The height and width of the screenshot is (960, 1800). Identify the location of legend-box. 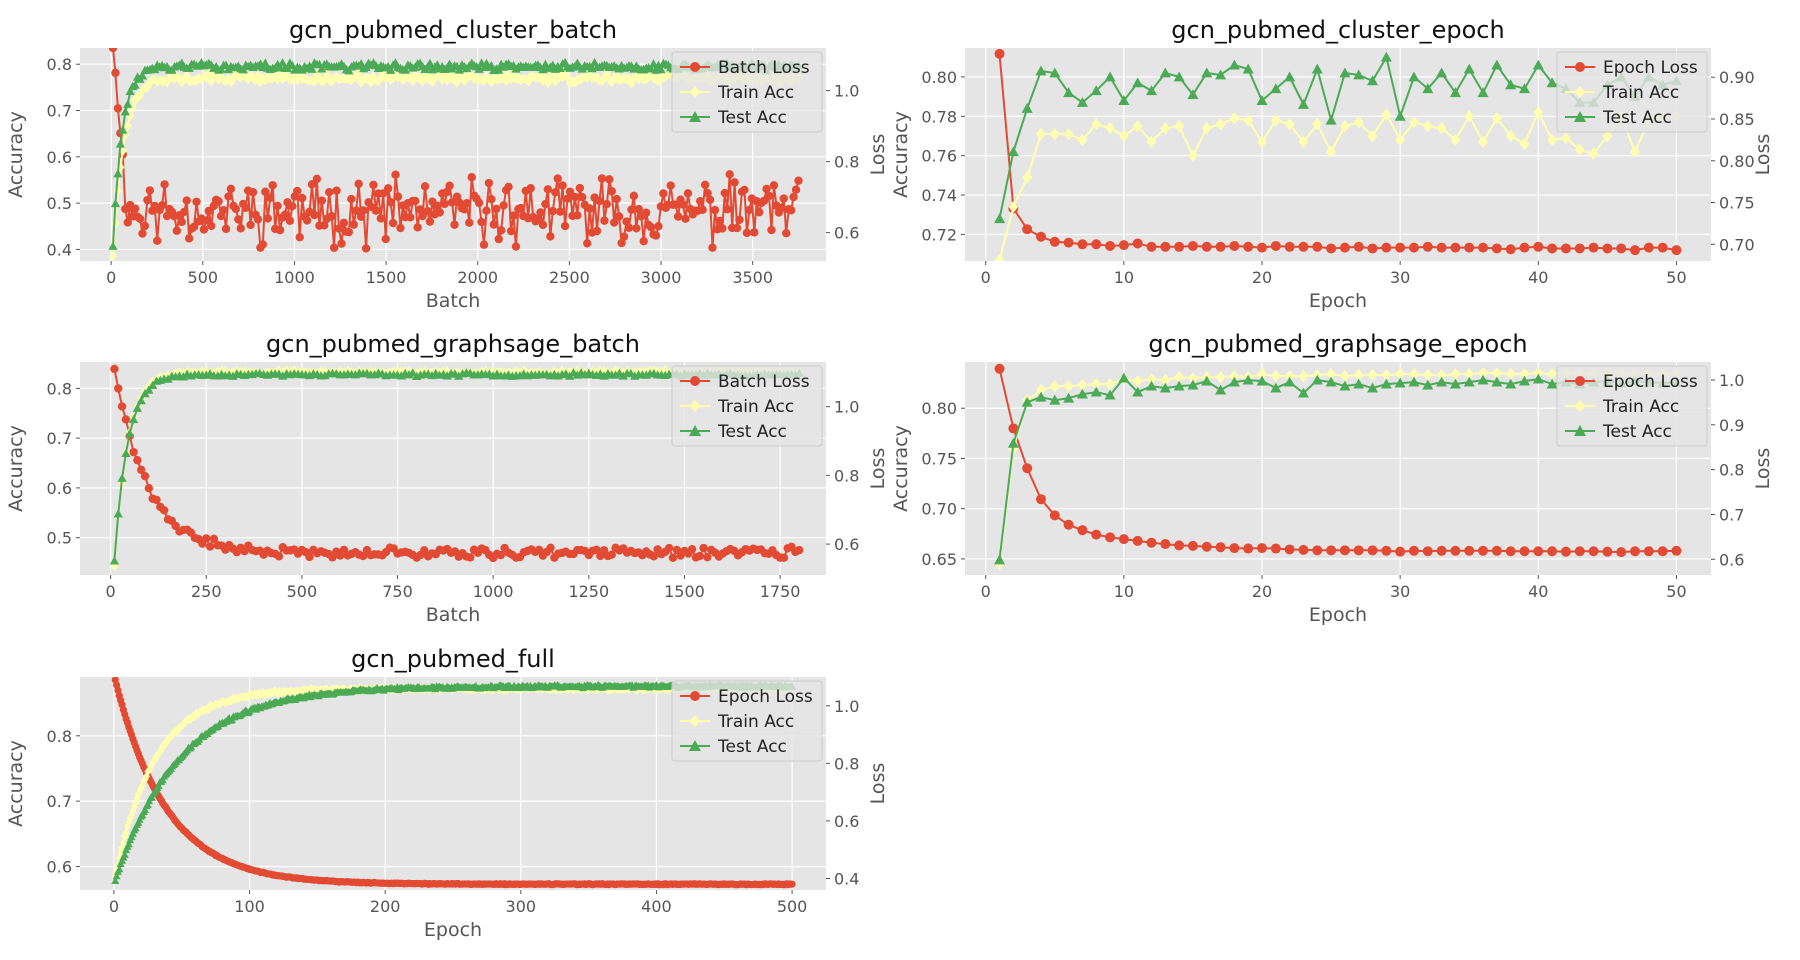
(747, 92).